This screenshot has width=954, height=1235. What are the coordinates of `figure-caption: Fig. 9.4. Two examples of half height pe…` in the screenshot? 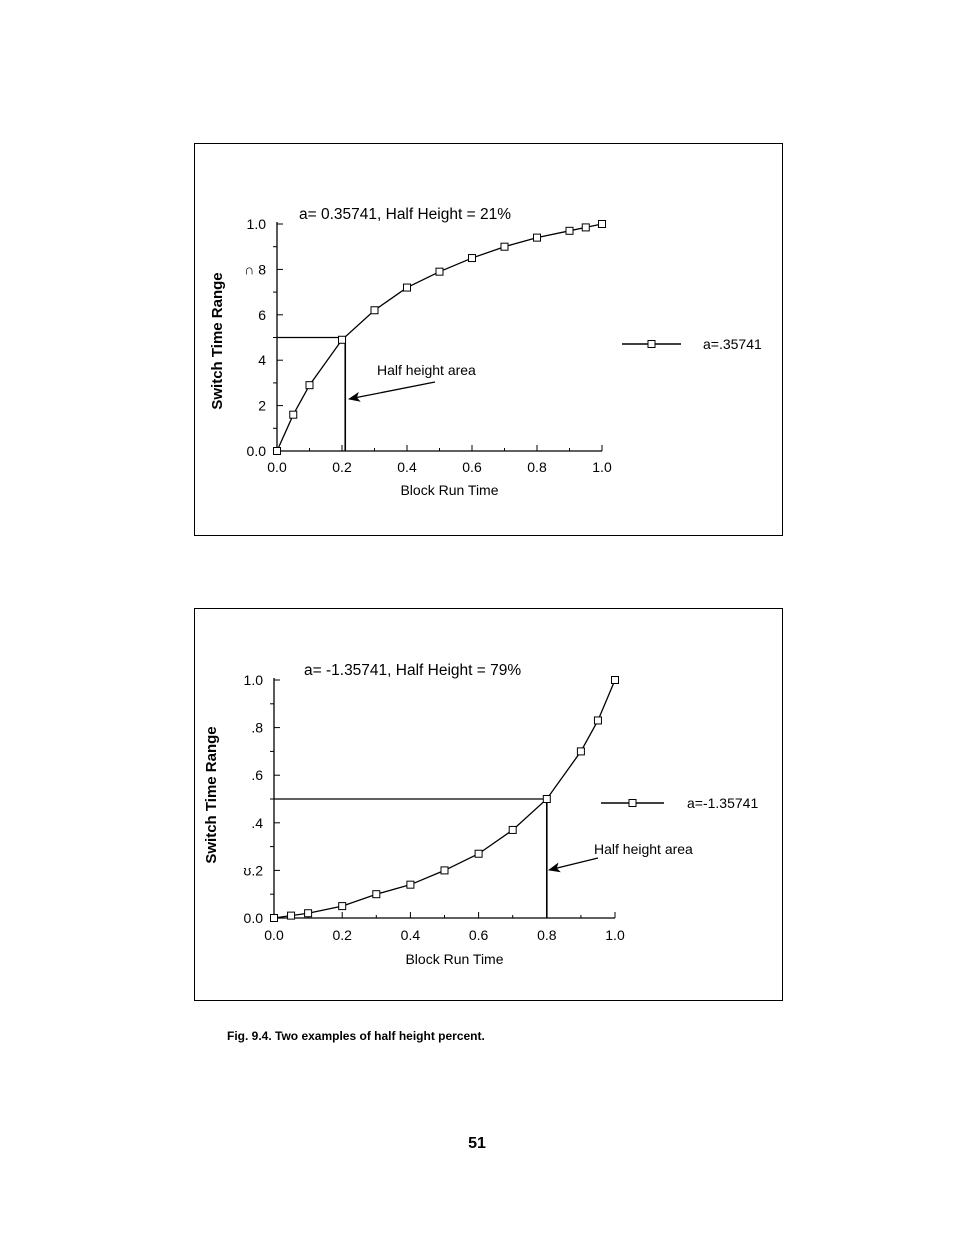 It's located at (356, 1036).